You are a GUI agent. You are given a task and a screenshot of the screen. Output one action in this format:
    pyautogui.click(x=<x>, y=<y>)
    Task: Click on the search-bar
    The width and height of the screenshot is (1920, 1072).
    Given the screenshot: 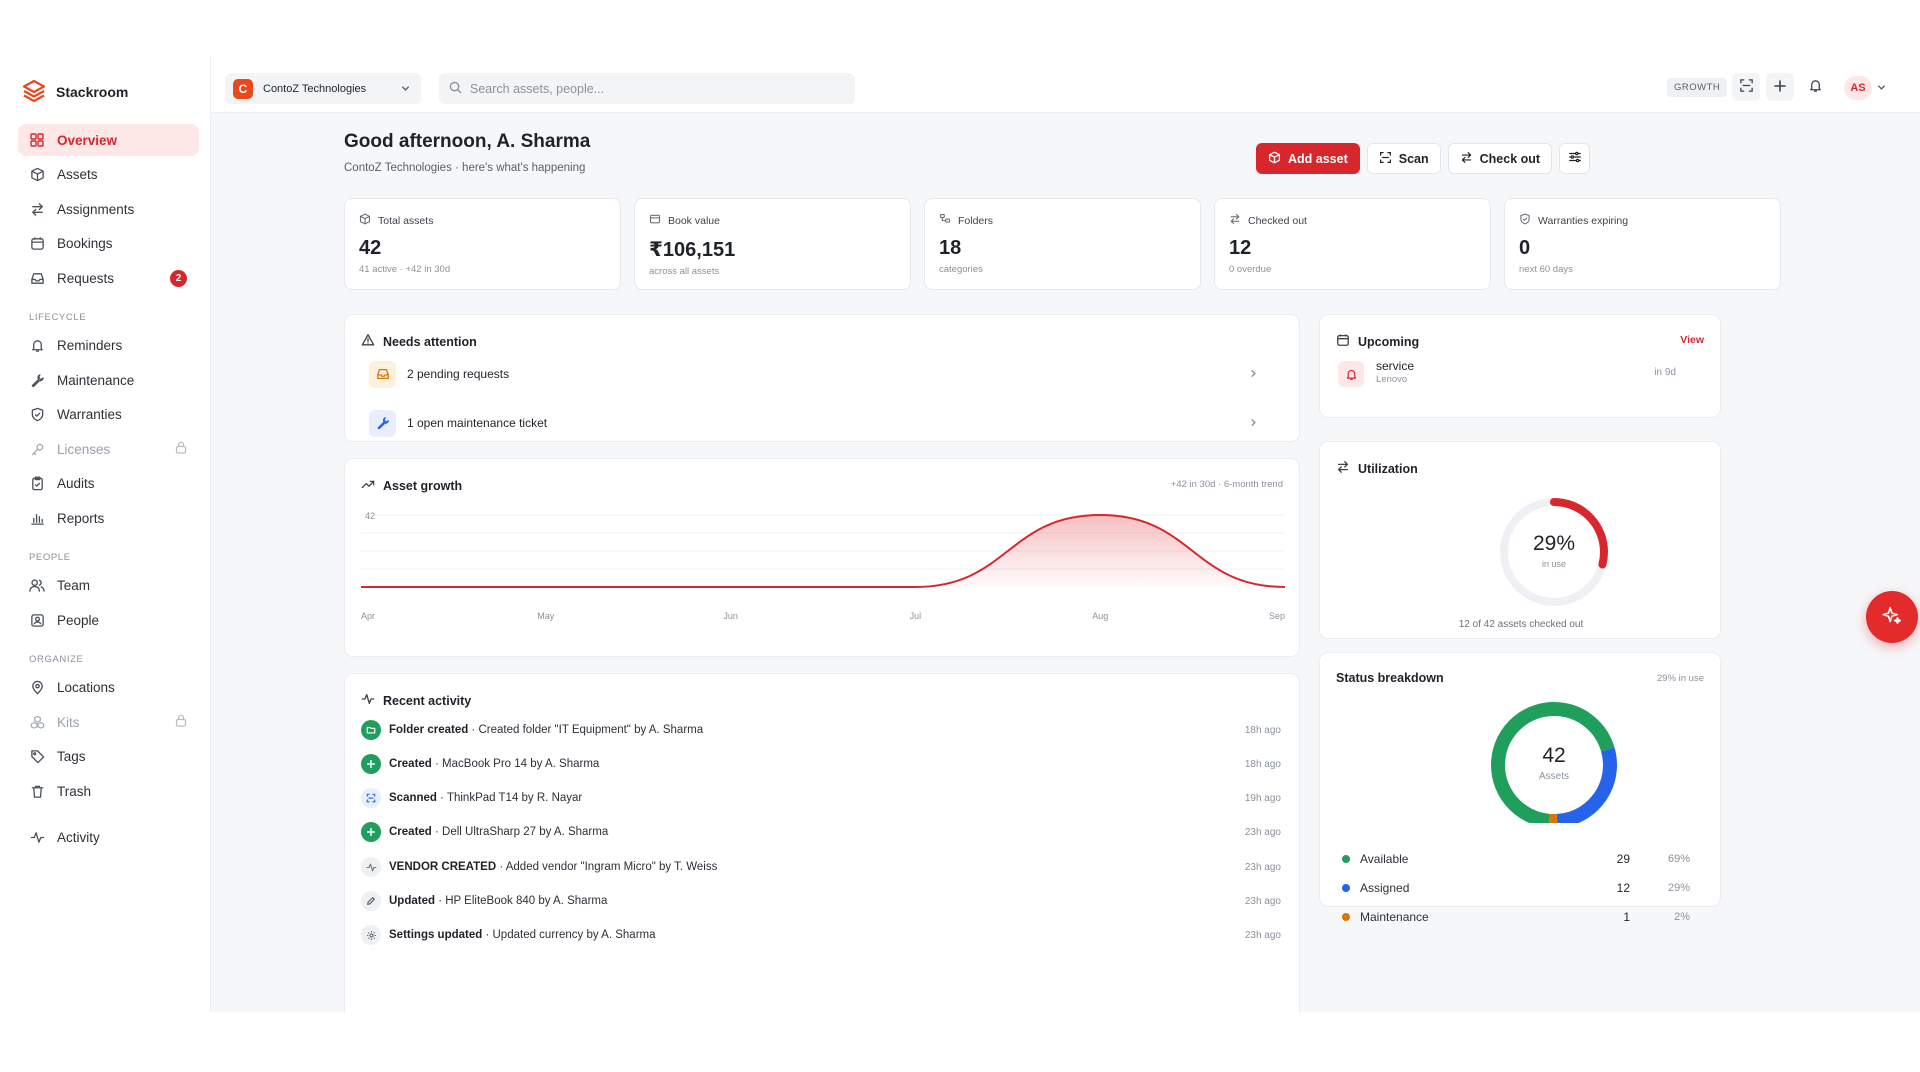 What is the action you would take?
    pyautogui.click(x=647, y=88)
    